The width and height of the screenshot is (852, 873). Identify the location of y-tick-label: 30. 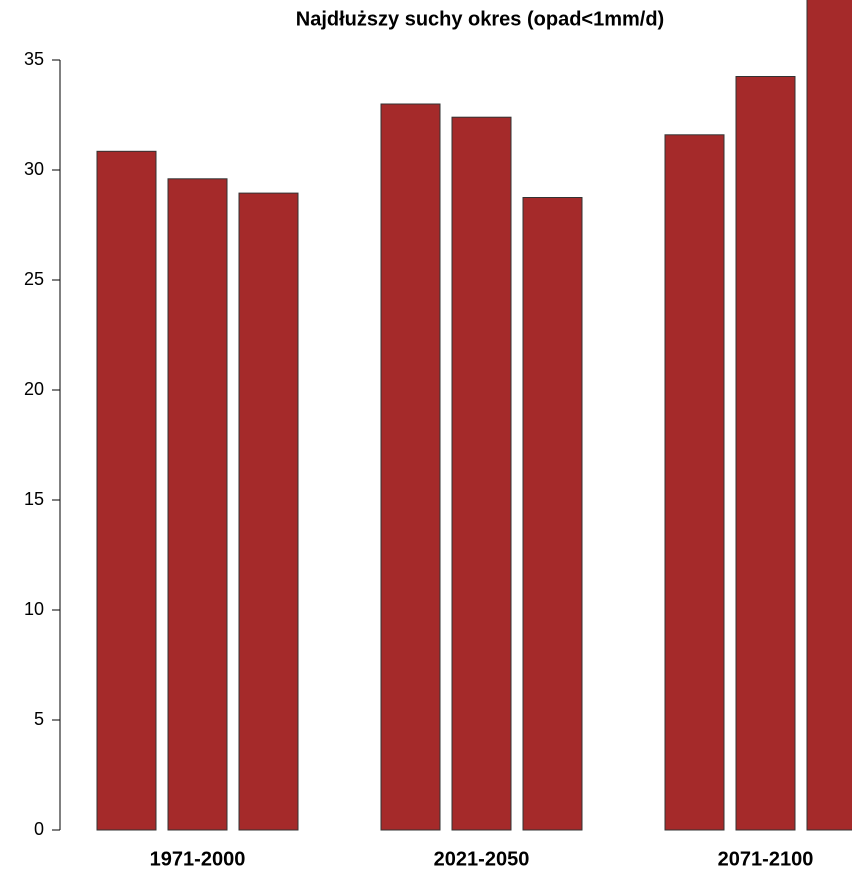
(34, 169).